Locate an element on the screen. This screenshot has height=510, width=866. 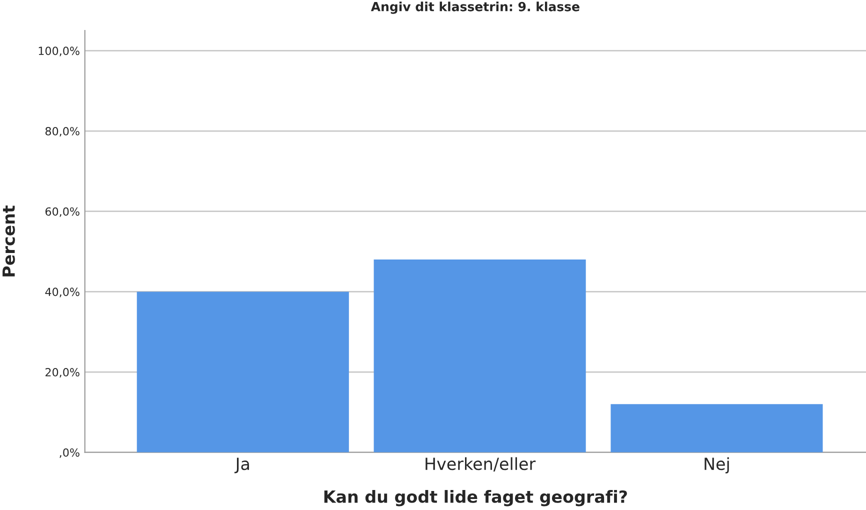
x-tick-label: Nej is located at coordinates (716, 465).